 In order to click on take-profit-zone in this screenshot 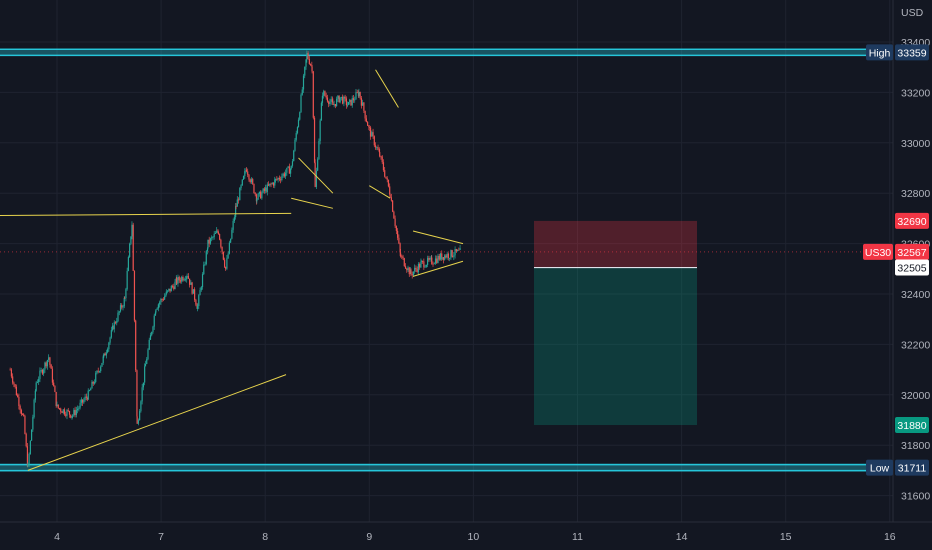, I will do `click(615, 346)`.